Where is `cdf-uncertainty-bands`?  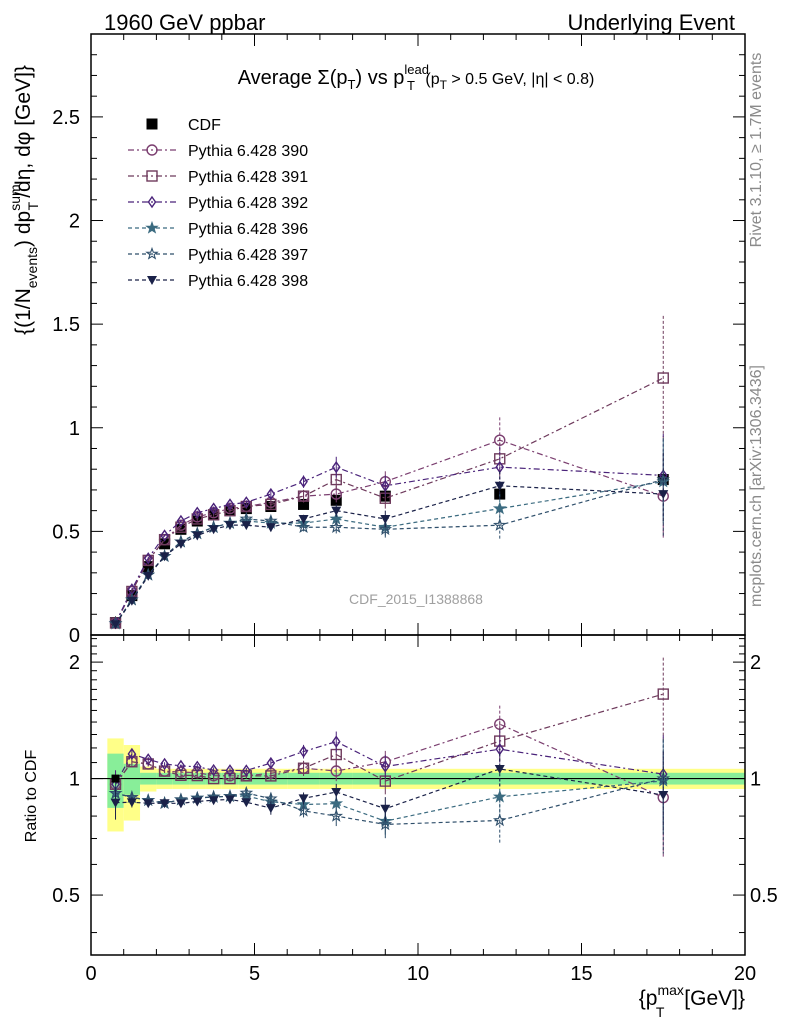 cdf-uncertainty-bands is located at coordinates (426, 785).